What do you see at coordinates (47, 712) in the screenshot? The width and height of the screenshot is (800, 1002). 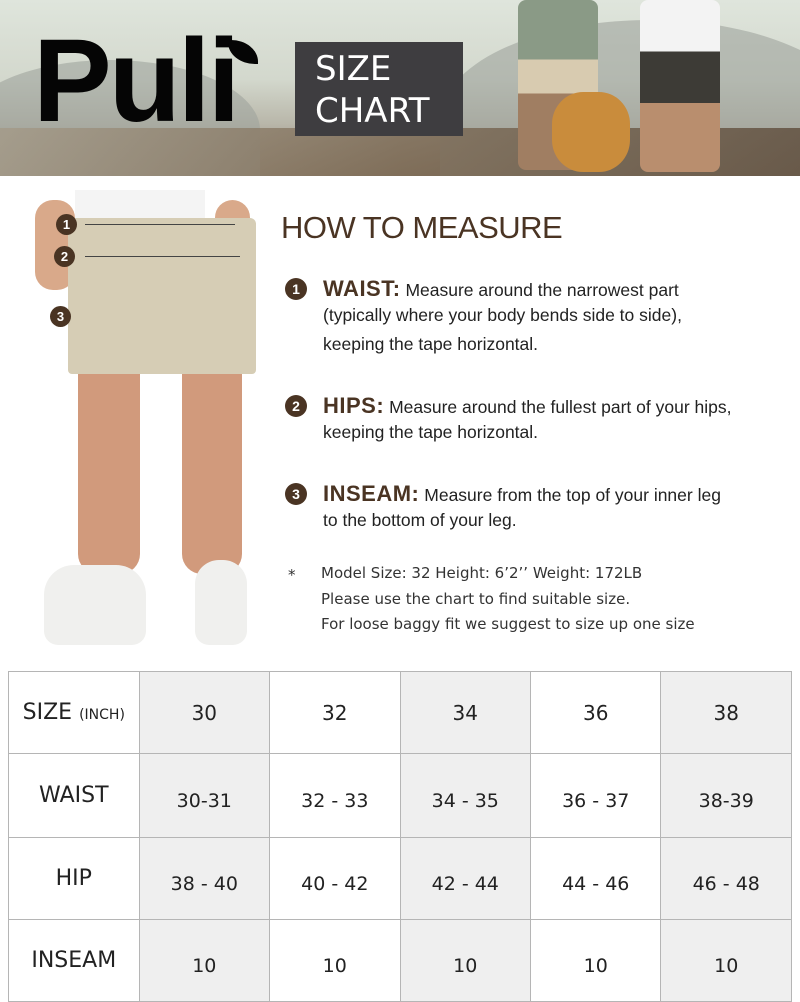 I see `size-label: SIZE` at bounding box center [47, 712].